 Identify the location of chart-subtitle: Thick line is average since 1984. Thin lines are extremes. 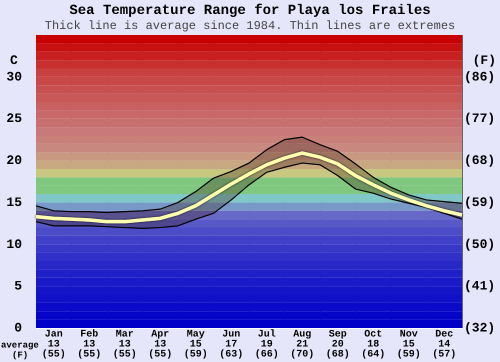
(250, 26).